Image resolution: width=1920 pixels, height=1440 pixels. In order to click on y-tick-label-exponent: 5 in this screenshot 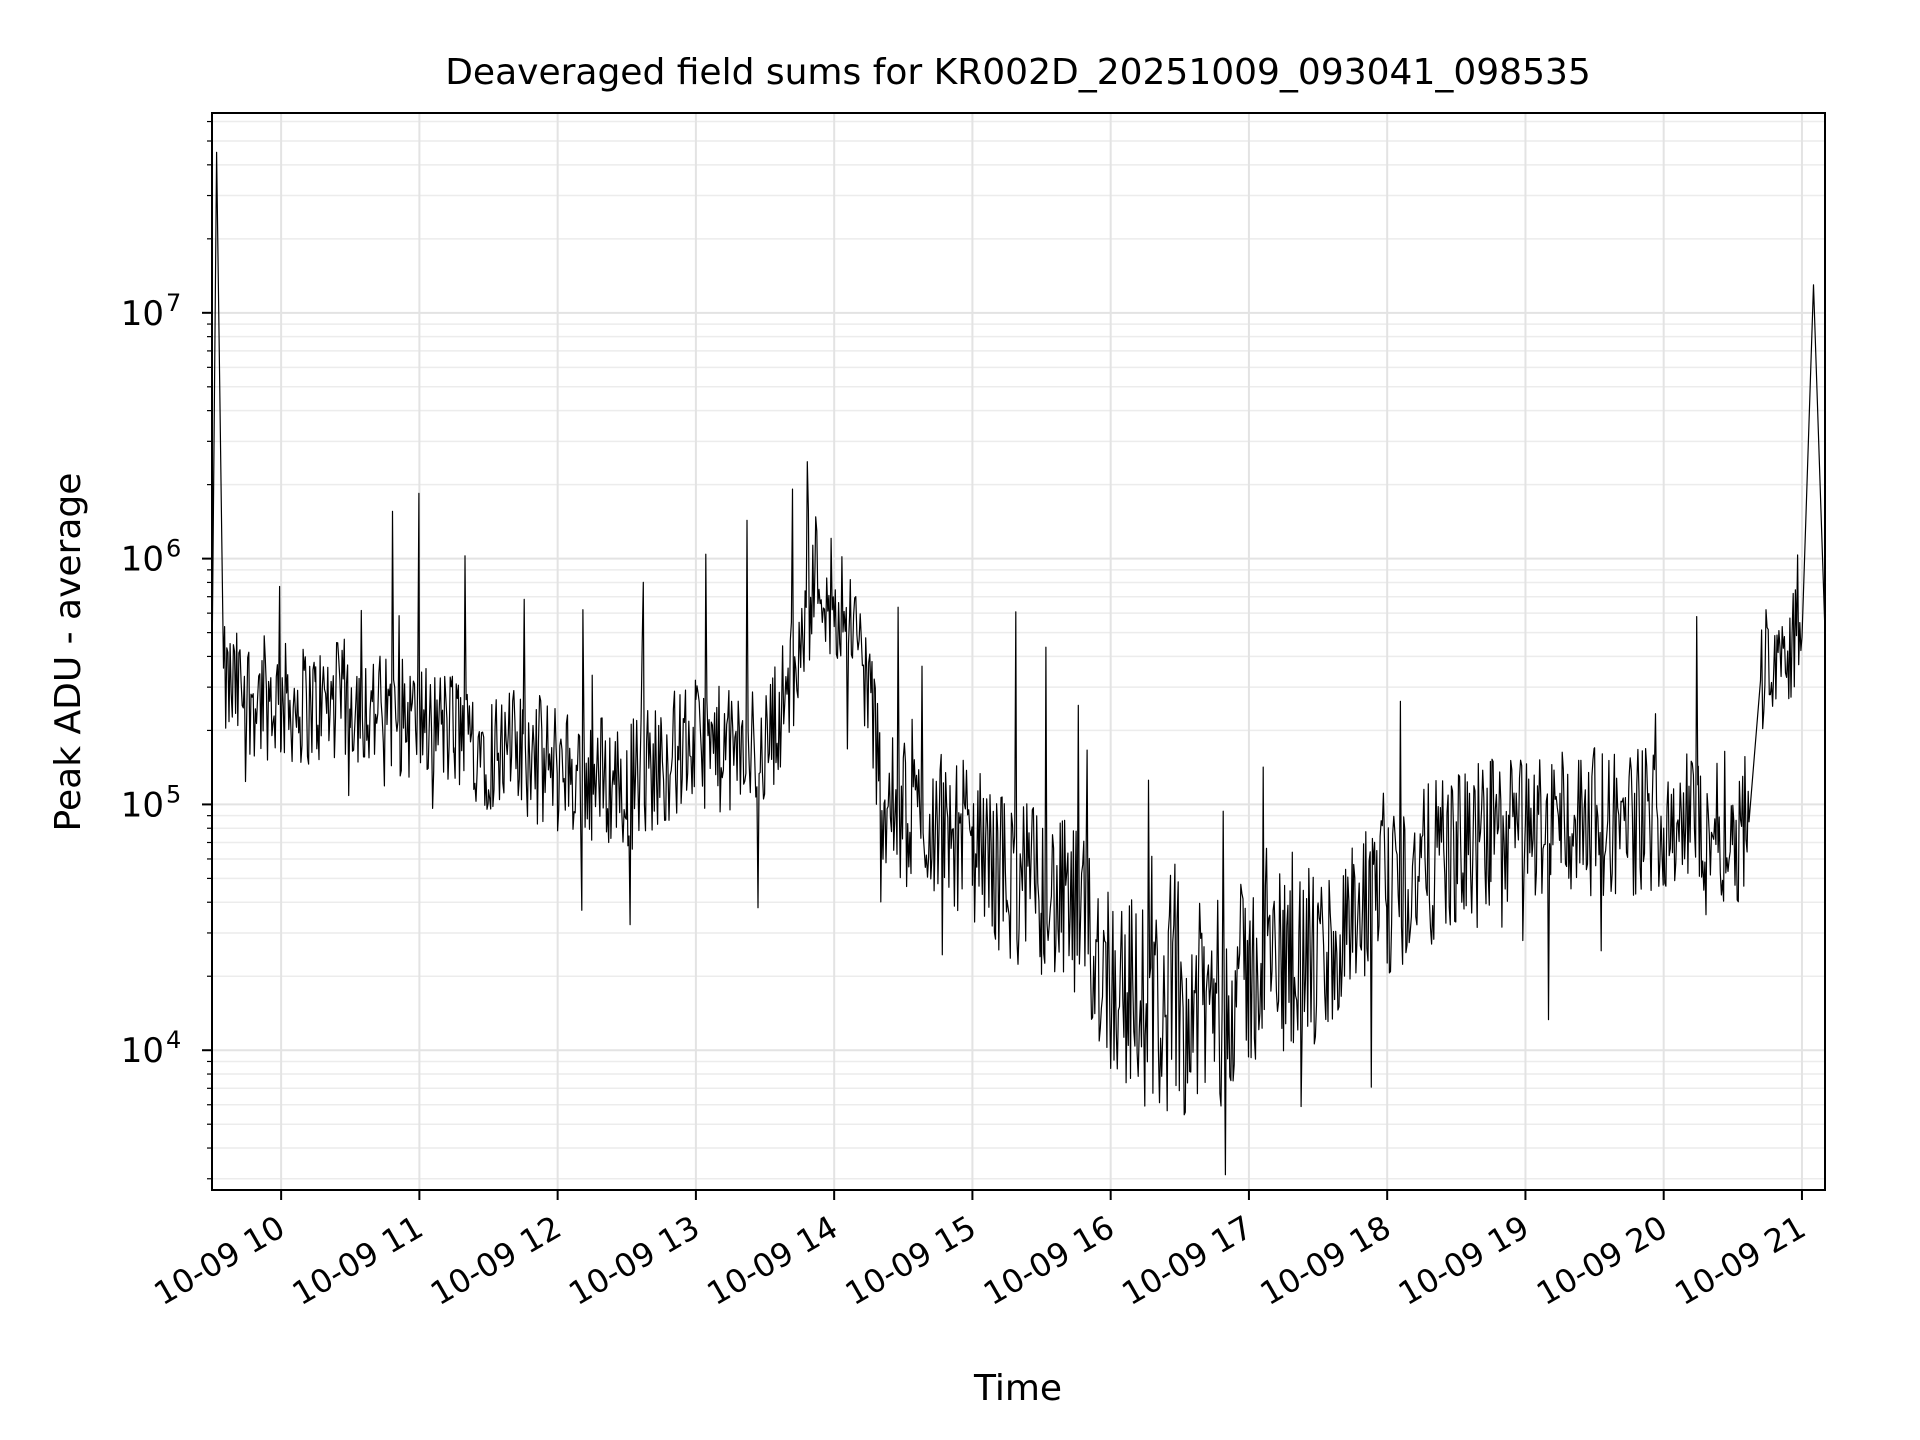, I will do `click(173, 794)`.